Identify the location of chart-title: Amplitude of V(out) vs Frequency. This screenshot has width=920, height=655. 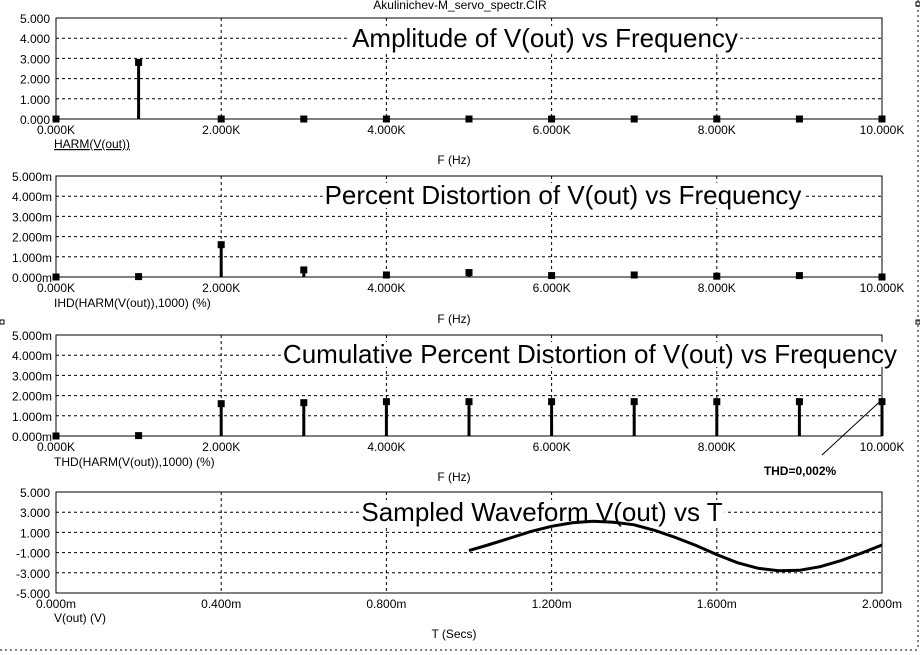
(545, 38).